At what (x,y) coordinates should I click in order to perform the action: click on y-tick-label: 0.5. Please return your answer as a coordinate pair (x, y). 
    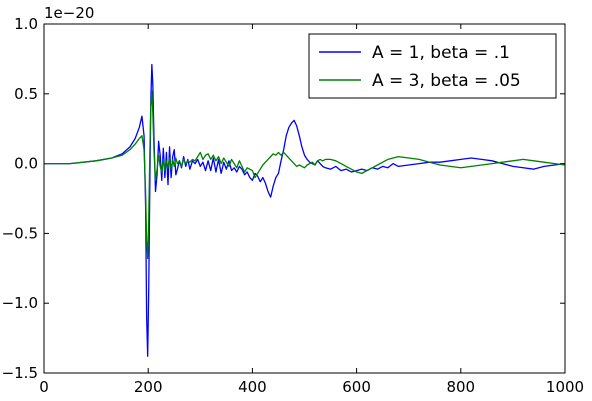
    Looking at the image, I should click on (26, 94).